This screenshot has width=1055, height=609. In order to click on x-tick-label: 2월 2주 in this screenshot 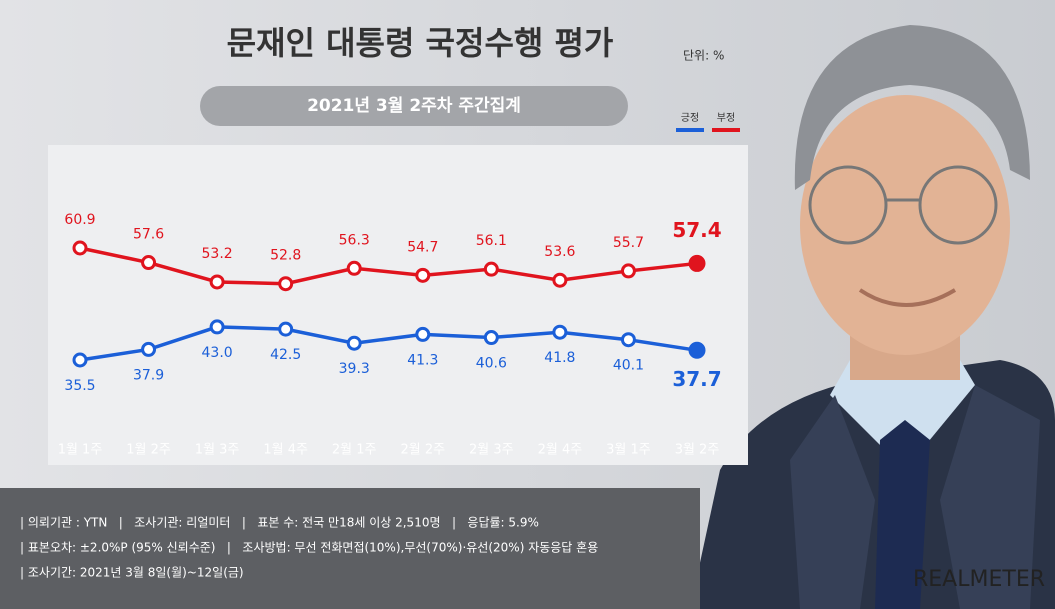, I will do `click(422, 450)`.